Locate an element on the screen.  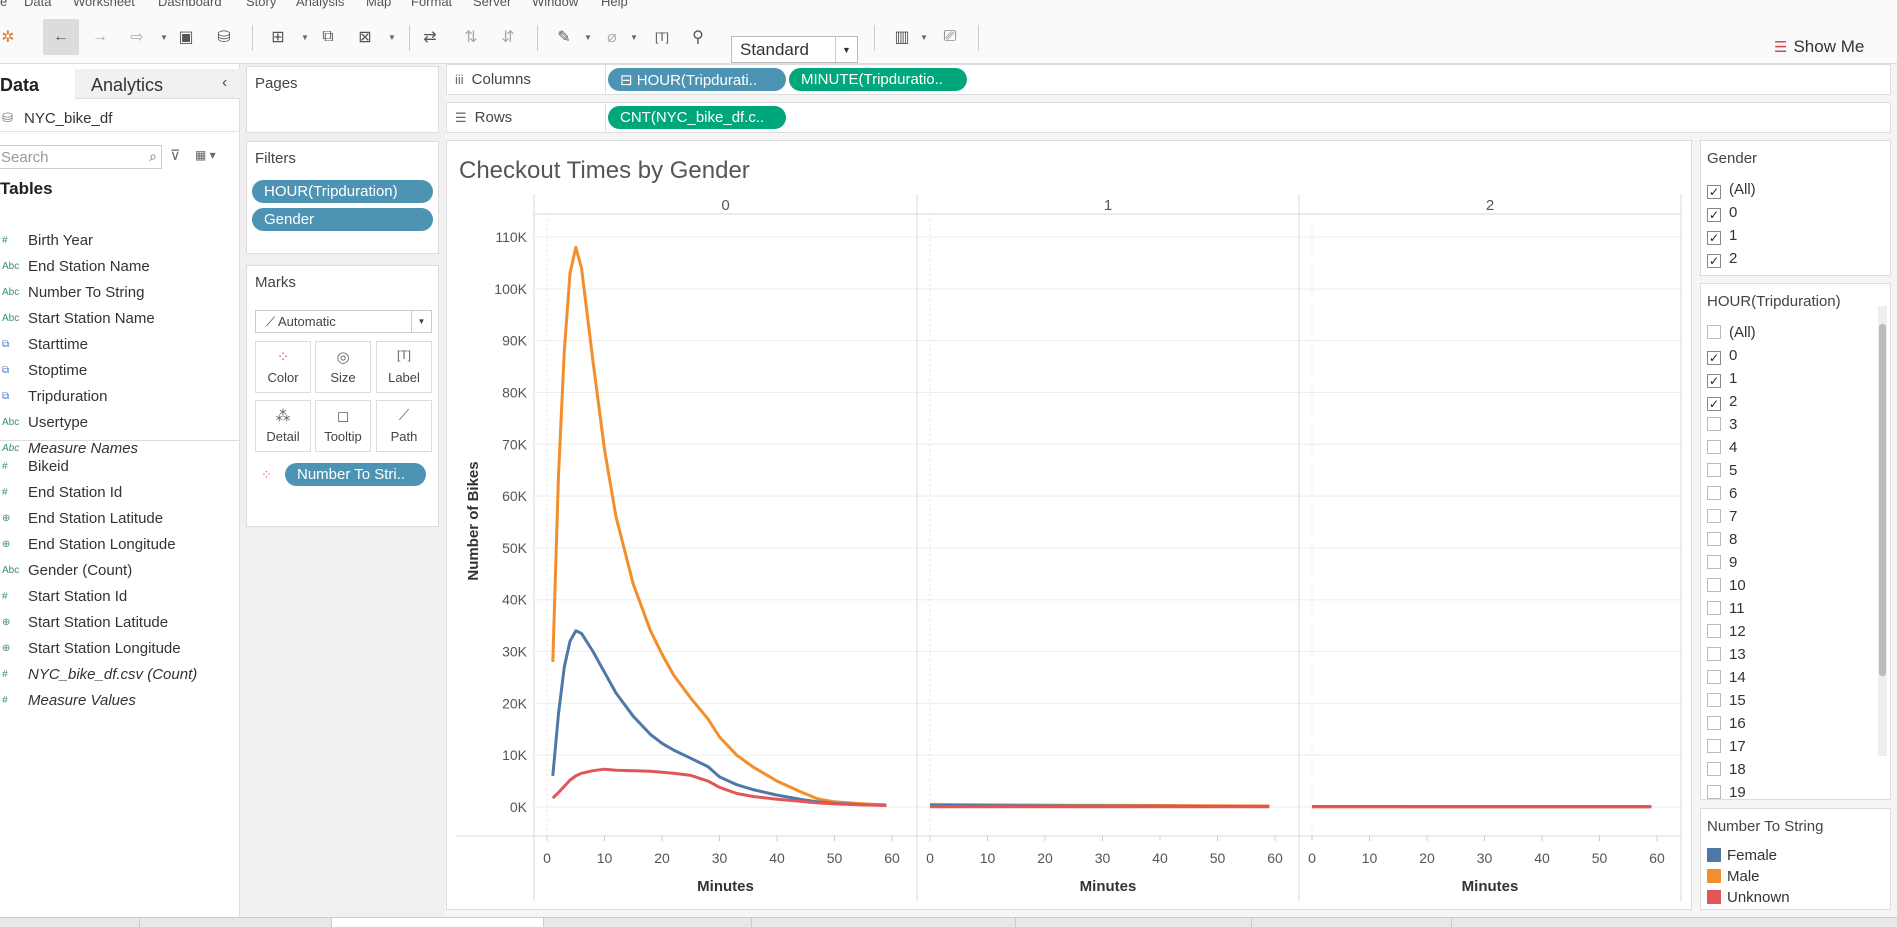
clear-sheet-icon: ⊠ is located at coordinates (365, 37).